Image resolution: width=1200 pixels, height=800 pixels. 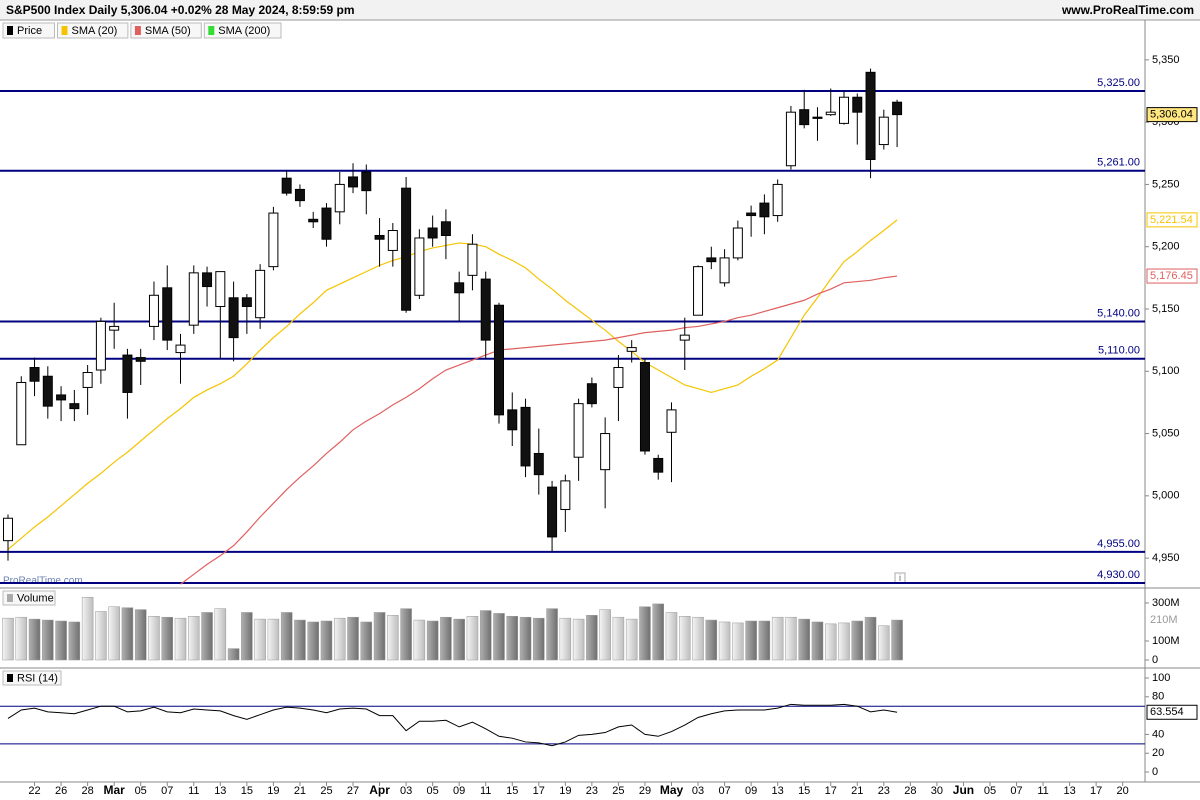 I want to click on y-tick-label: 5,050, so click(x=1166, y=433).